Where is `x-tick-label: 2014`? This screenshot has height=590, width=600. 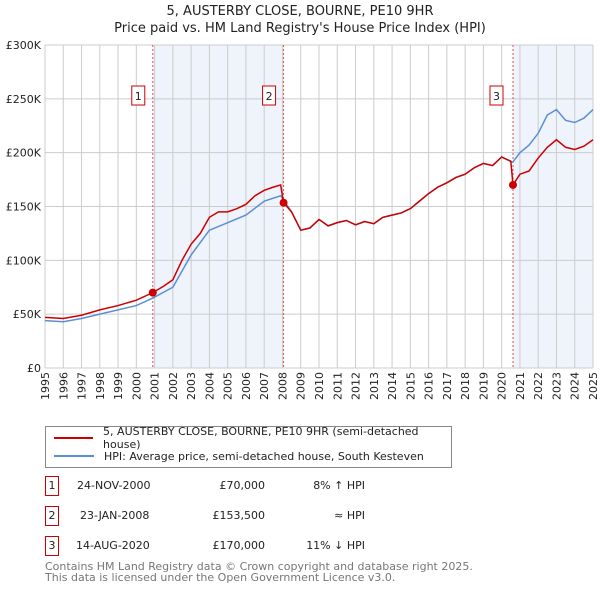
x-tick-label: 2014 is located at coordinates (392, 386).